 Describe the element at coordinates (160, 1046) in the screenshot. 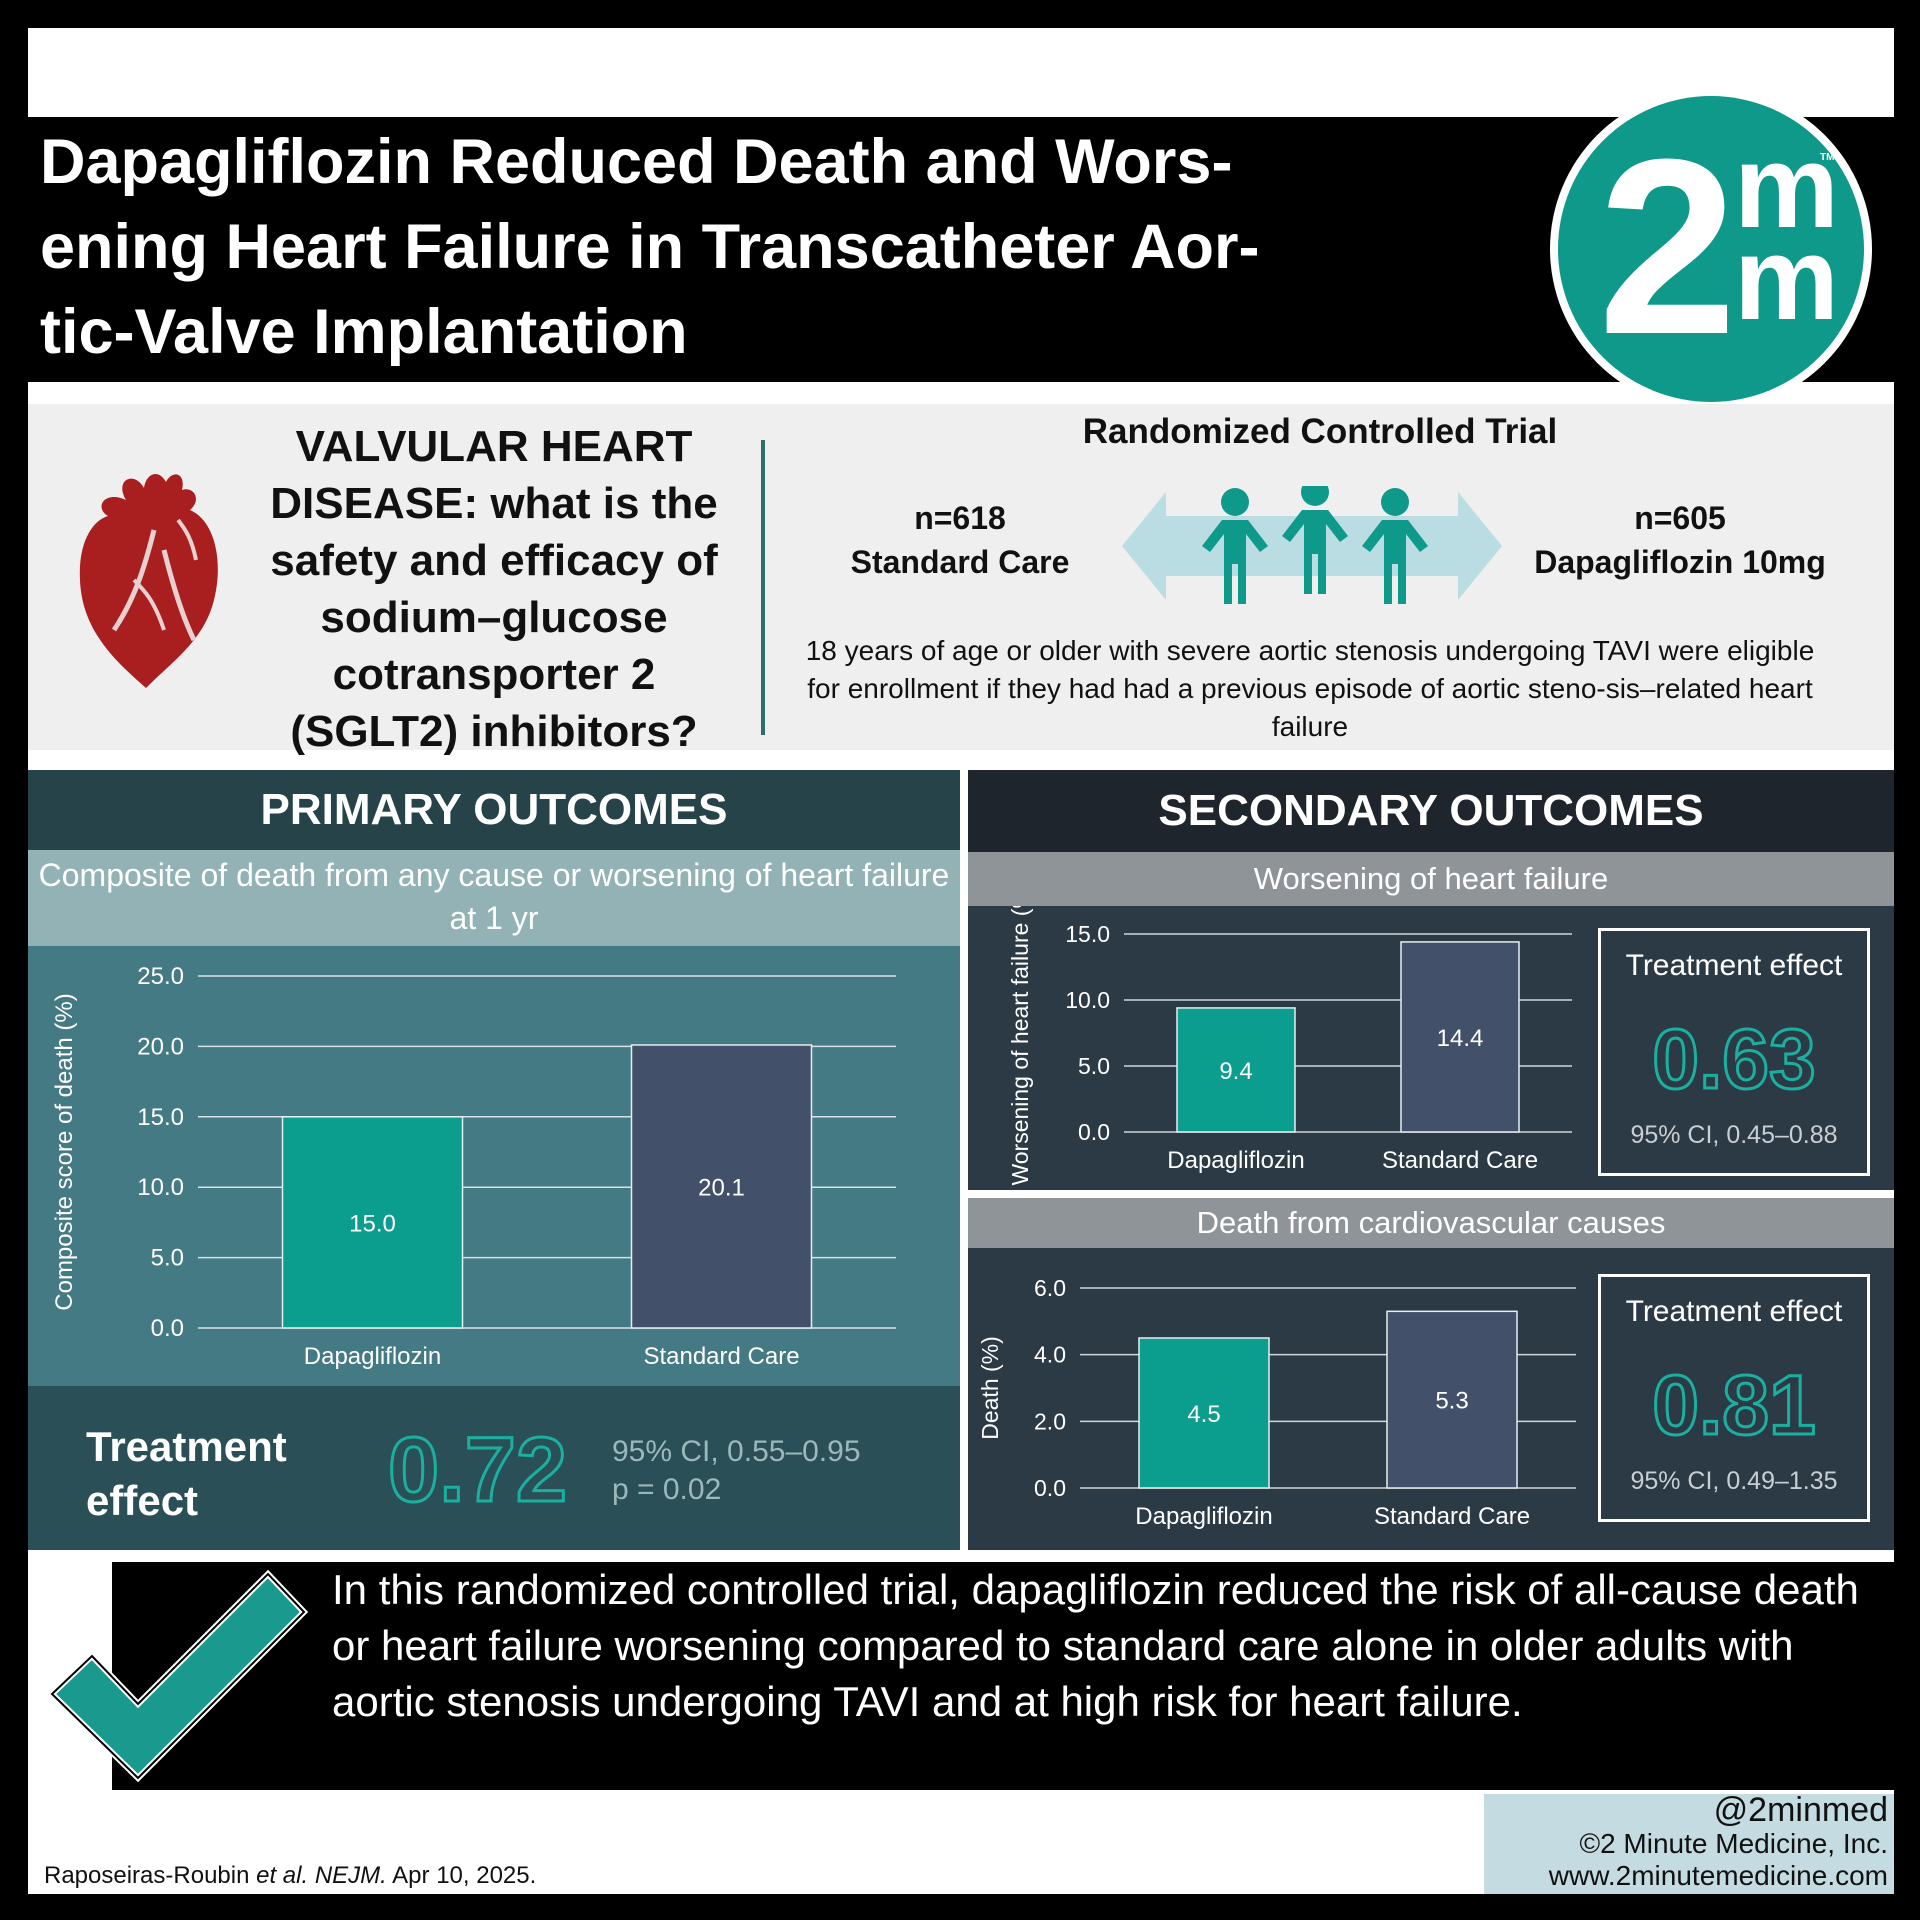

I see `y-tick-label: 20.0` at that location.